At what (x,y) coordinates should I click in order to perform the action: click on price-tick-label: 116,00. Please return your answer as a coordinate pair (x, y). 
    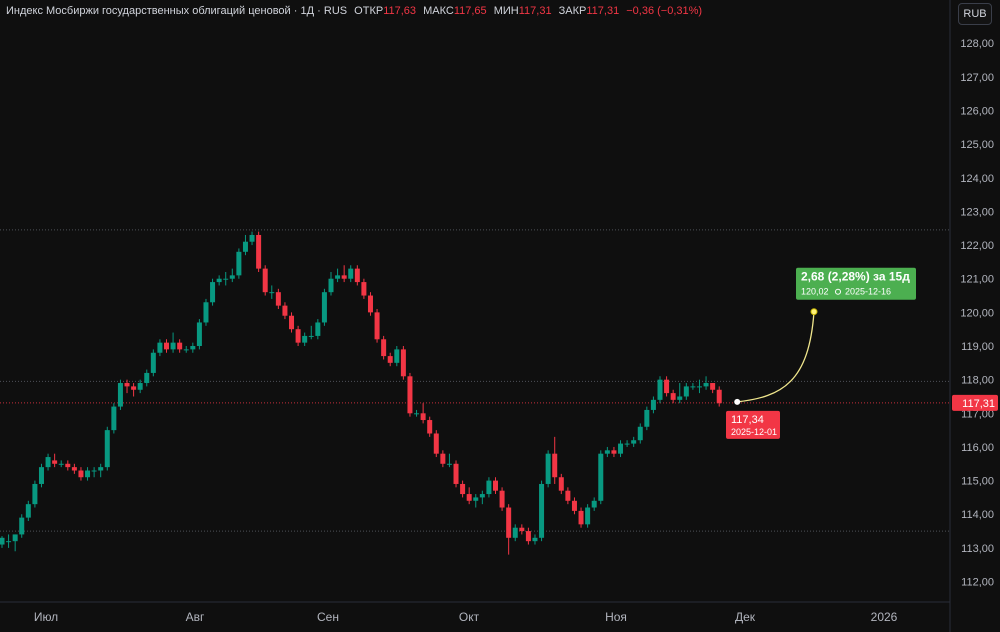
    Looking at the image, I should click on (977, 448).